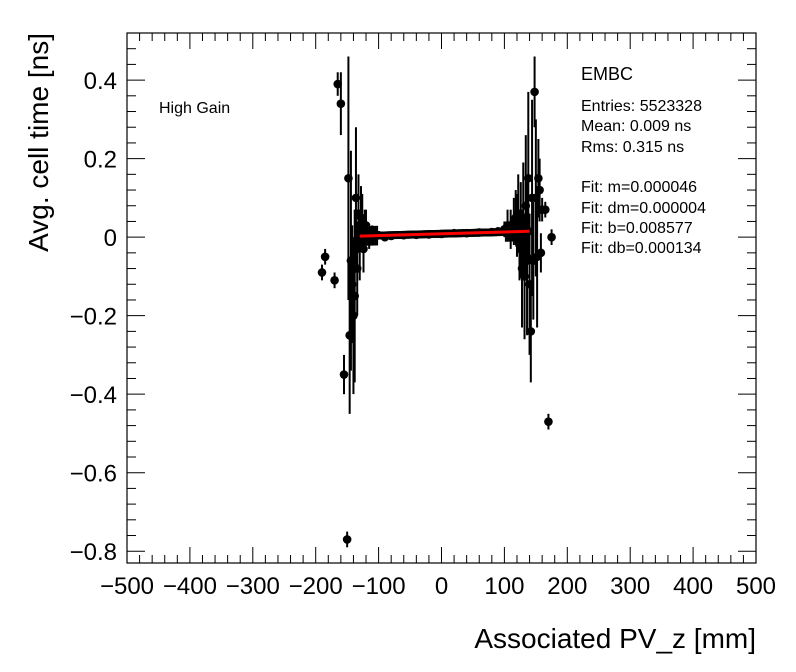 The height and width of the screenshot is (672, 796). Describe the element at coordinates (93, 552) in the screenshot. I see `y-tick-label: −0.8` at that location.